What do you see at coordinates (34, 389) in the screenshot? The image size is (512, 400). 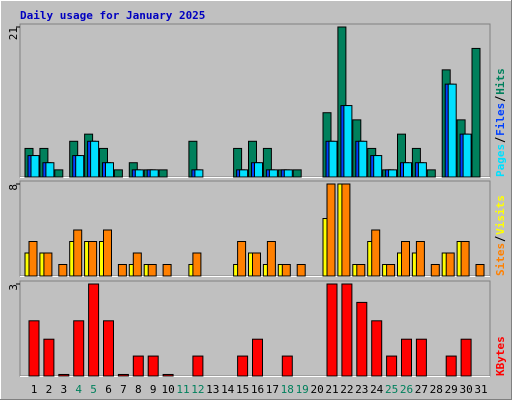 I see `x-tick-label: 1` at bounding box center [34, 389].